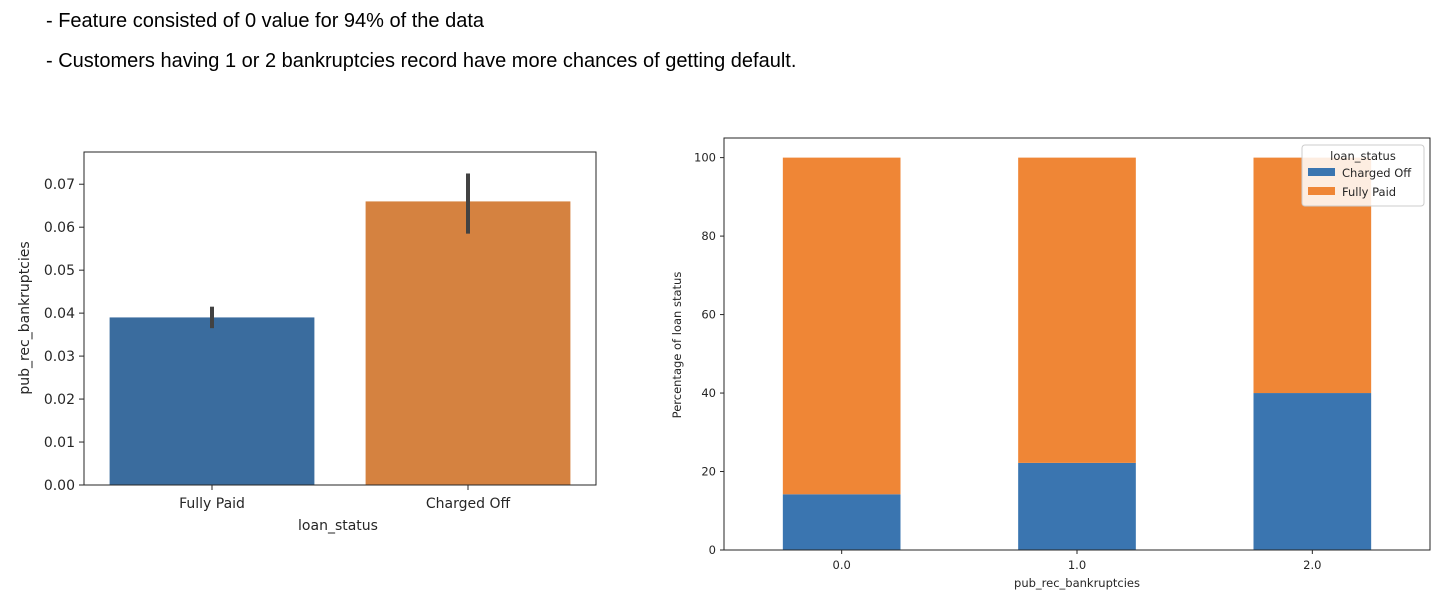 The width and height of the screenshot is (1440, 606). I want to click on c2-x-axis-label: pub_rec_bankruptcies, so click(1077, 583).